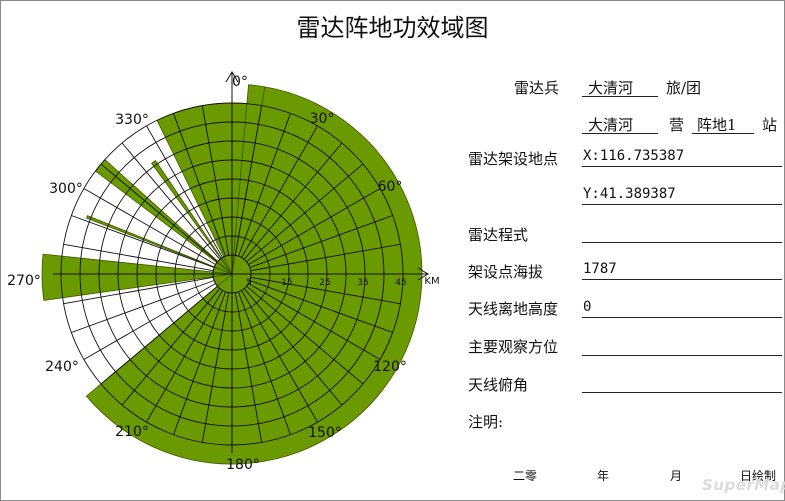 The image size is (785, 501). I want to click on main-direction-label: 主要观察方位, so click(513, 347).